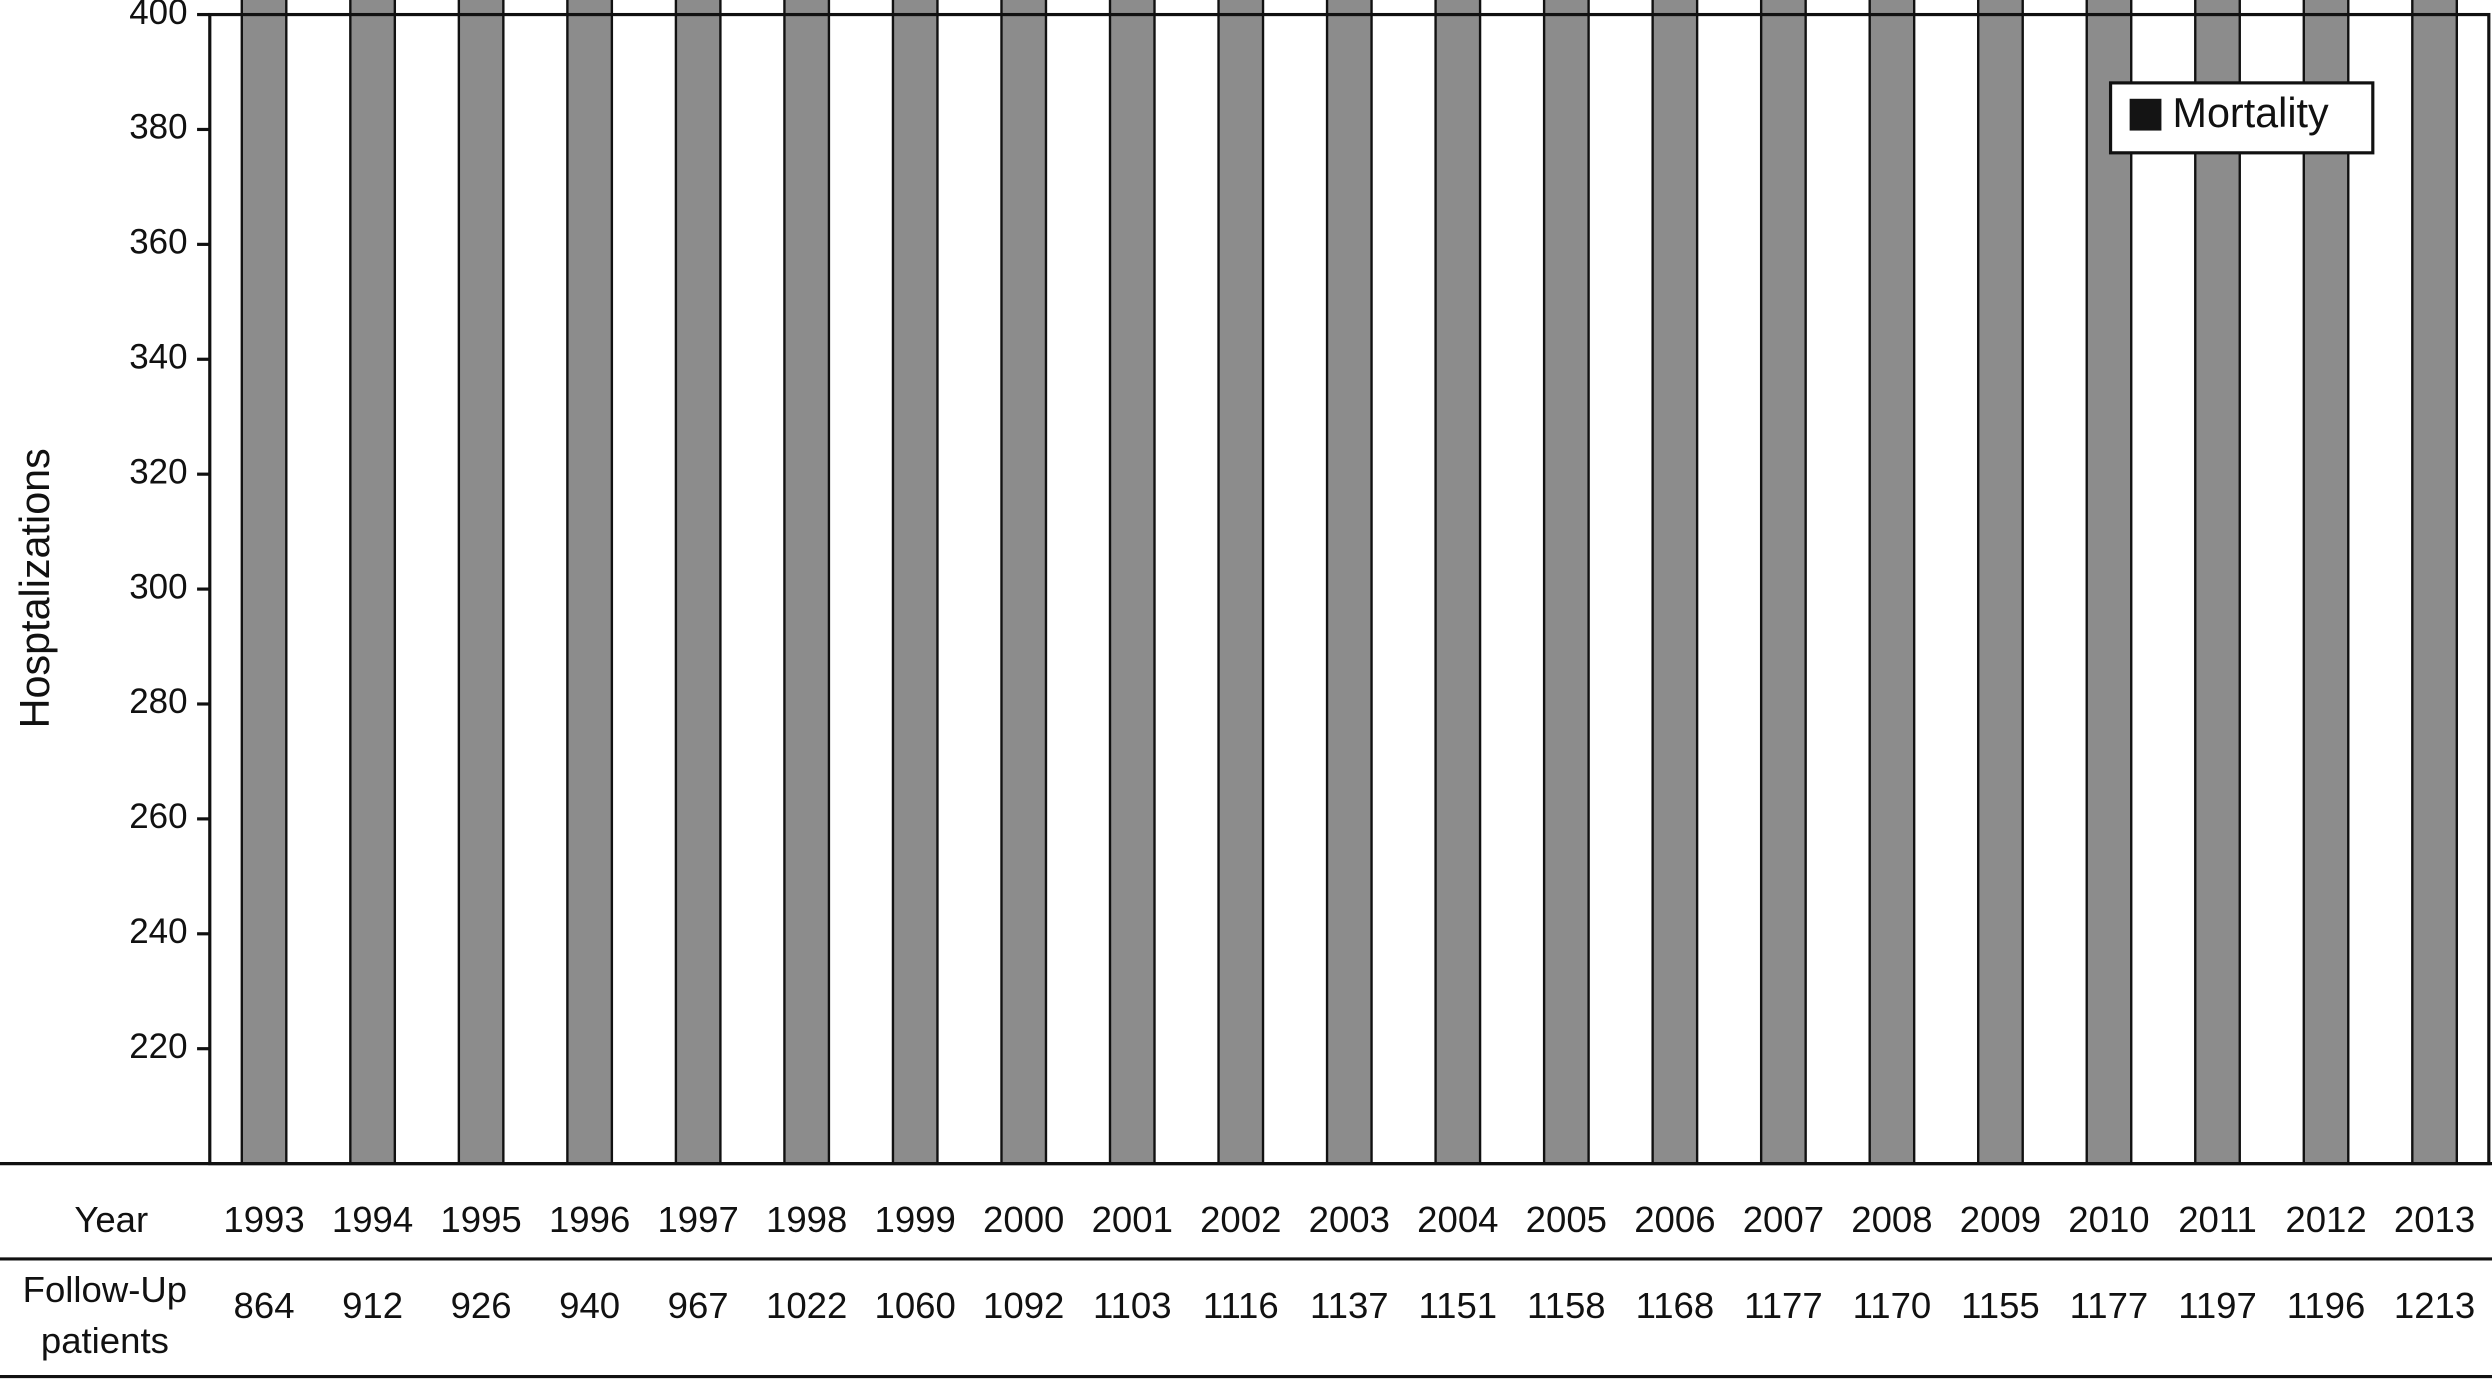 The image size is (2492, 1380). I want to click on y-tick-label: 360, so click(158, 242).